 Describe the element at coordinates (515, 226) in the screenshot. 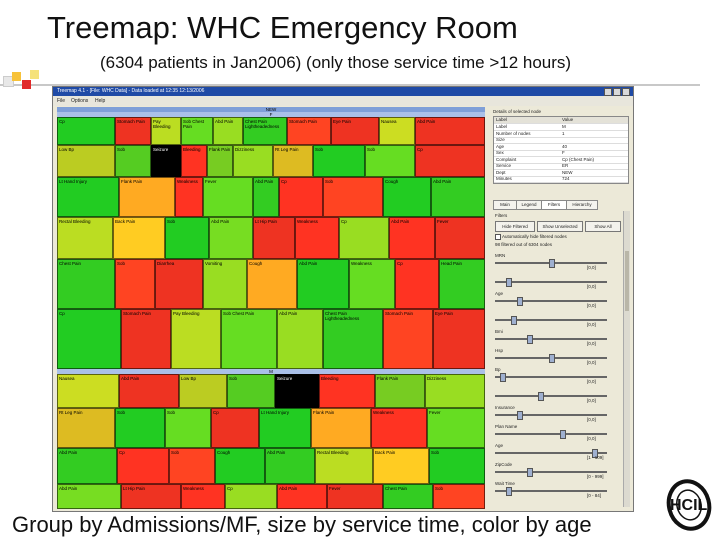

I see `hide-filtered-button: Hide Filtered` at that location.